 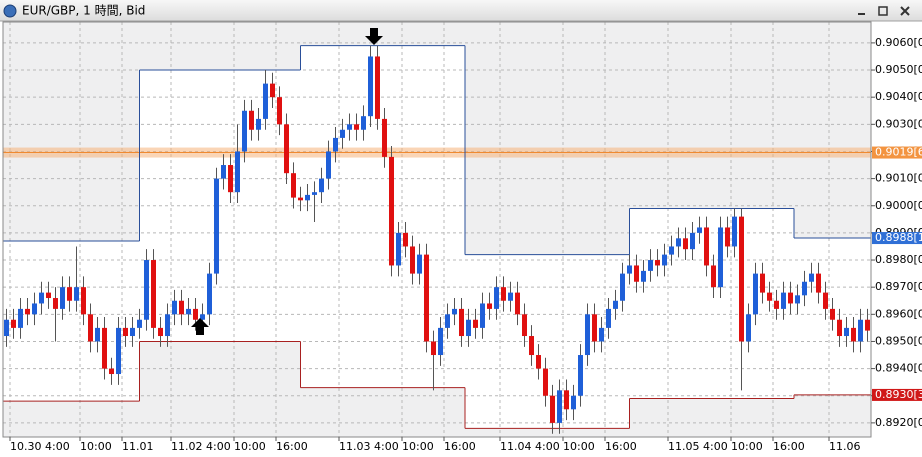 What do you see at coordinates (200, 326) in the screenshot?
I see `low-arrow` at bounding box center [200, 326].